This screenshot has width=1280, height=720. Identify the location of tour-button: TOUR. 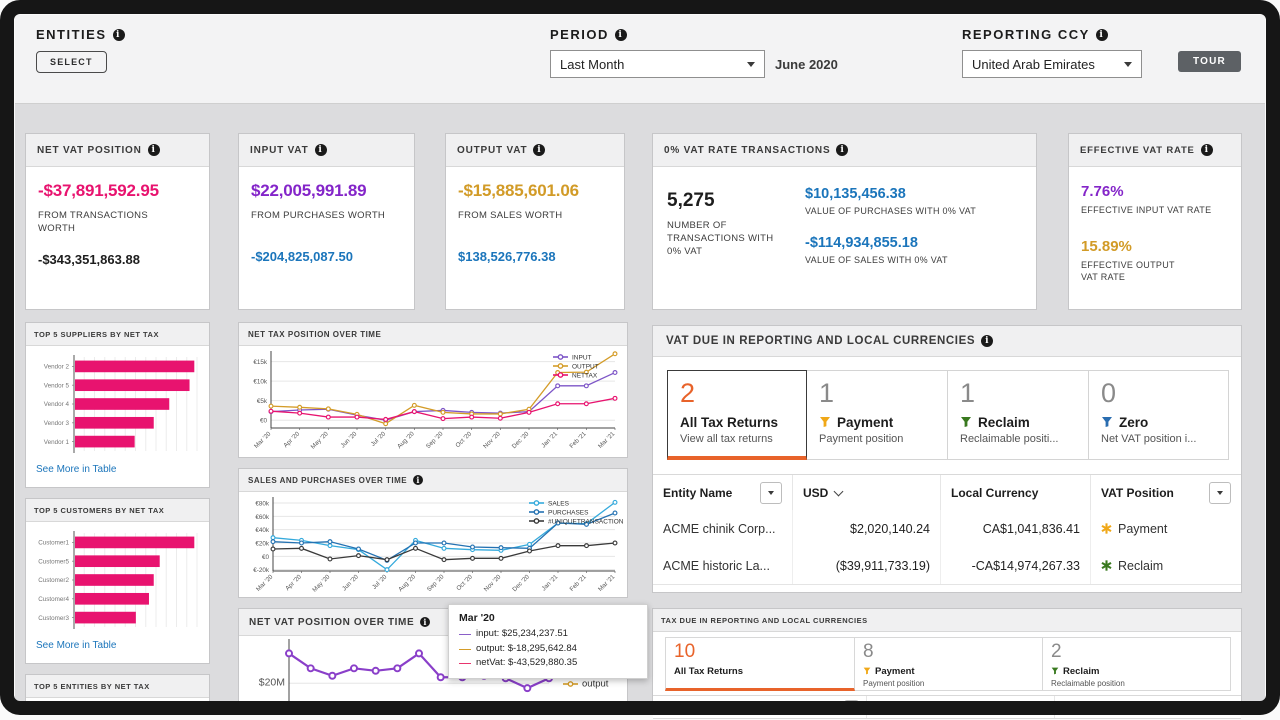
(1209, 61).